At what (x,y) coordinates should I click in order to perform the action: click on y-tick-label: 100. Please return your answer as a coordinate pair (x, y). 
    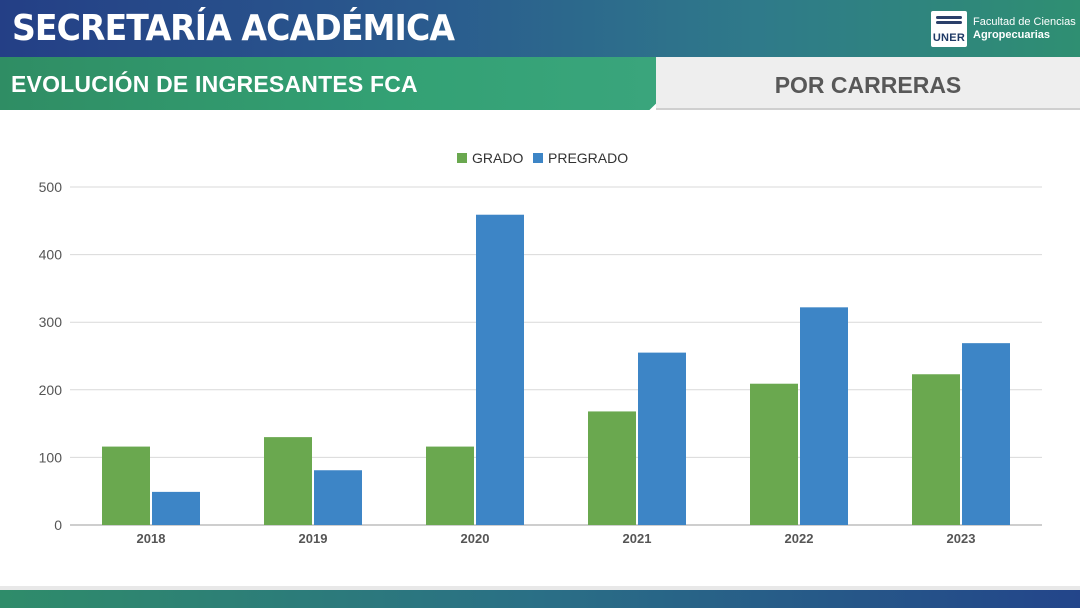
    Looking at the image, I should click on (51, 457).